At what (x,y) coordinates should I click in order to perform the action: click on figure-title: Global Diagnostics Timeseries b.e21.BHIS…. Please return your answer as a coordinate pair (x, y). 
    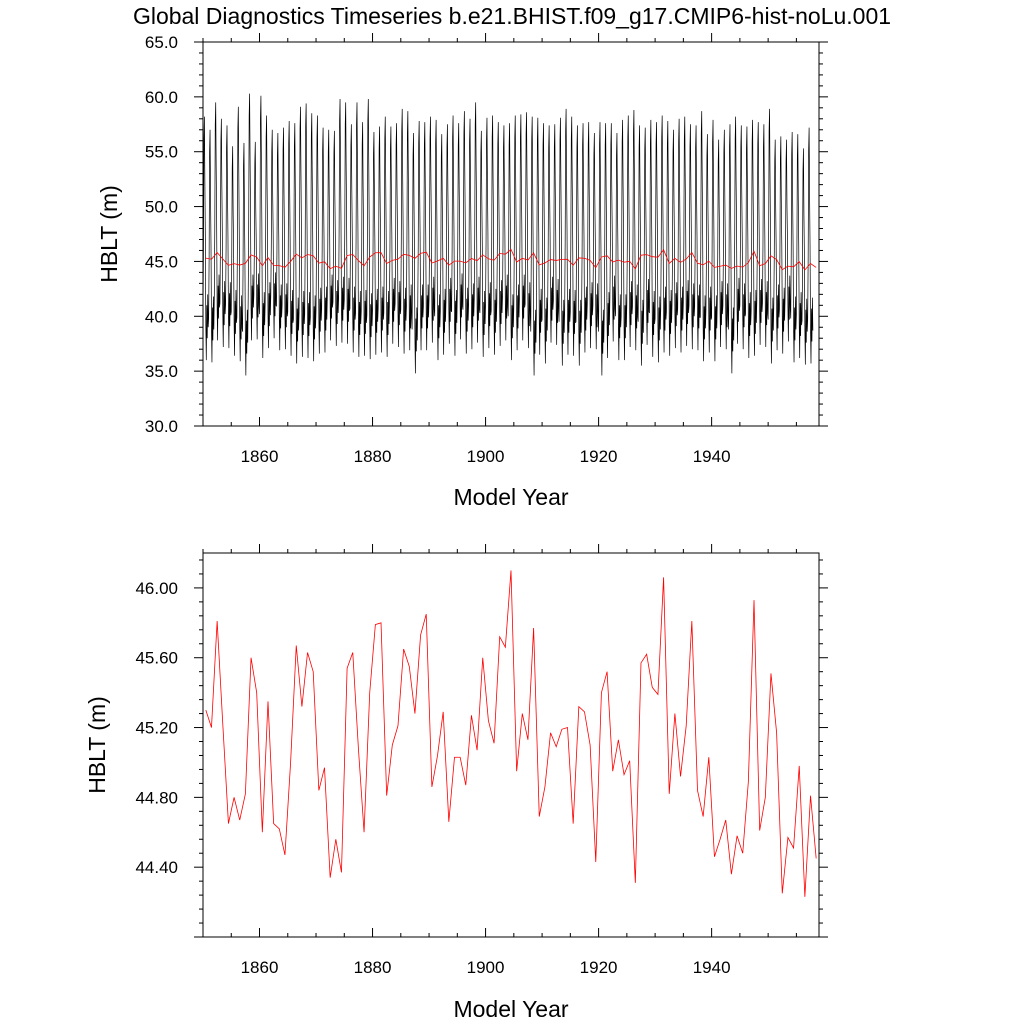
    Looking at the image, I should click on (512, 16).